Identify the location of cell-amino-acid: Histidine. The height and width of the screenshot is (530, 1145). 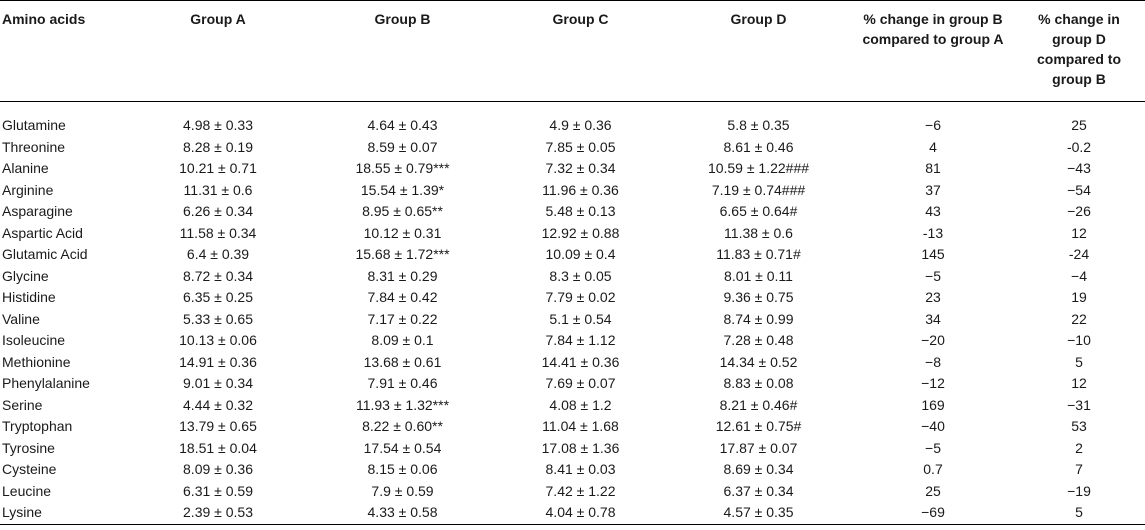
(29, 297).